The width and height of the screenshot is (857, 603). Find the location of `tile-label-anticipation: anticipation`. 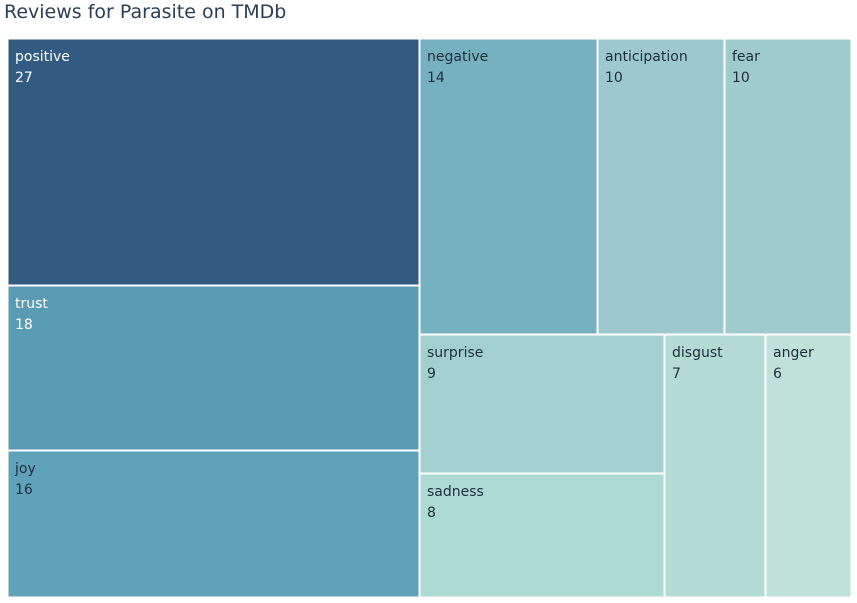

tile-label-anticipation: anticipation is located at coordinates (646, 57).